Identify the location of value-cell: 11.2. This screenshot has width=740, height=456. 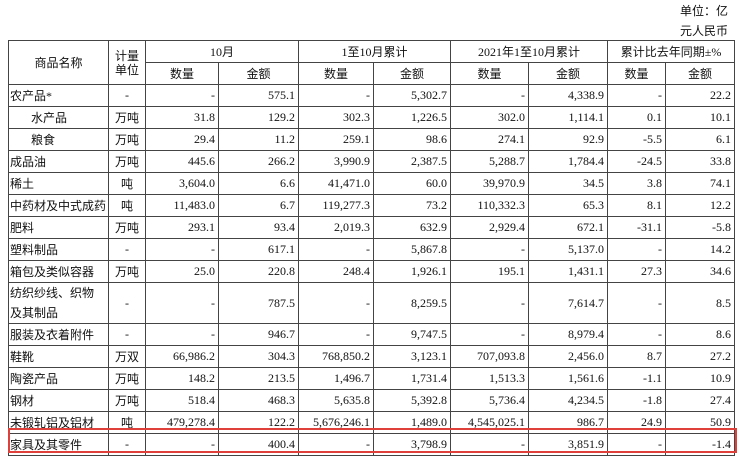
(258, 139).